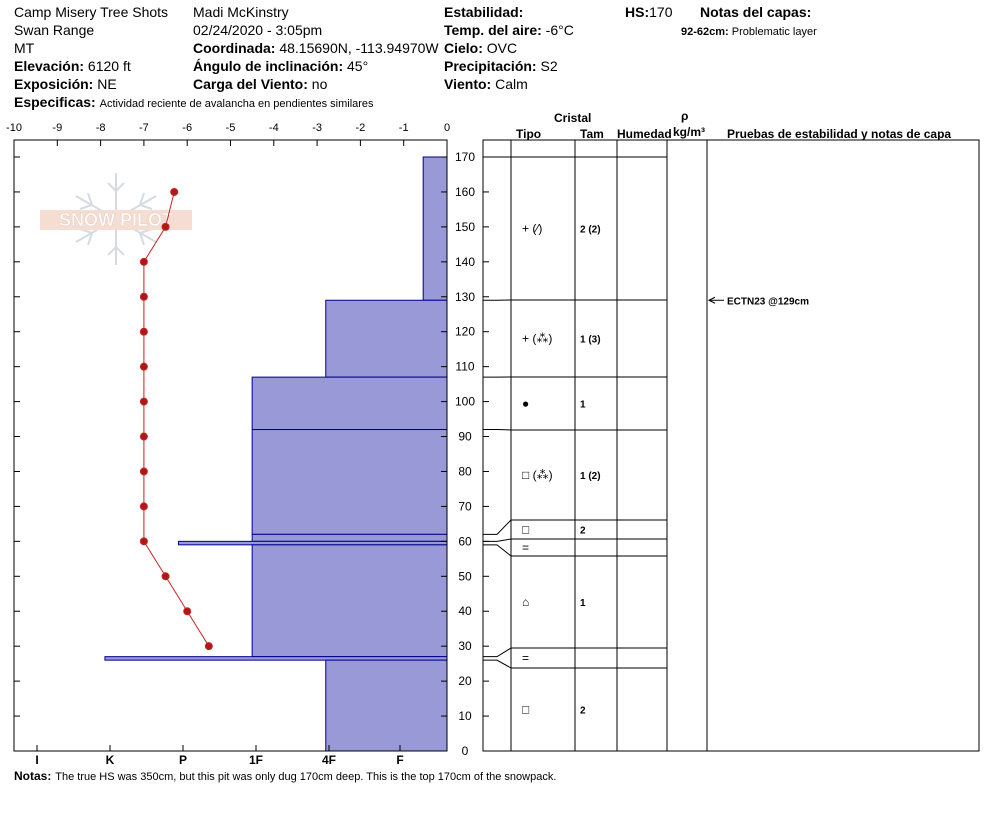 The height and width of the screenshot is (840, 994). I want to click on hs-value: 170, so click(661, 12).